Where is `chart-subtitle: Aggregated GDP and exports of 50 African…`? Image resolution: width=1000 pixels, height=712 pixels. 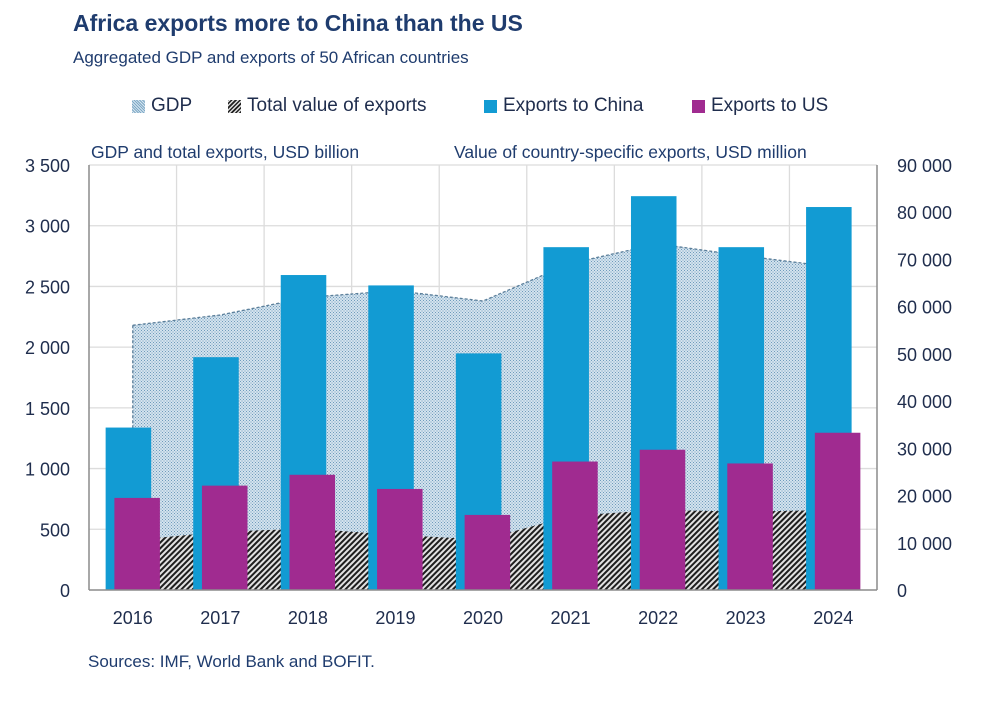 chart-subtitle: Aggregated GDP and exports of 50 African… is located at coordinates (271, 57).